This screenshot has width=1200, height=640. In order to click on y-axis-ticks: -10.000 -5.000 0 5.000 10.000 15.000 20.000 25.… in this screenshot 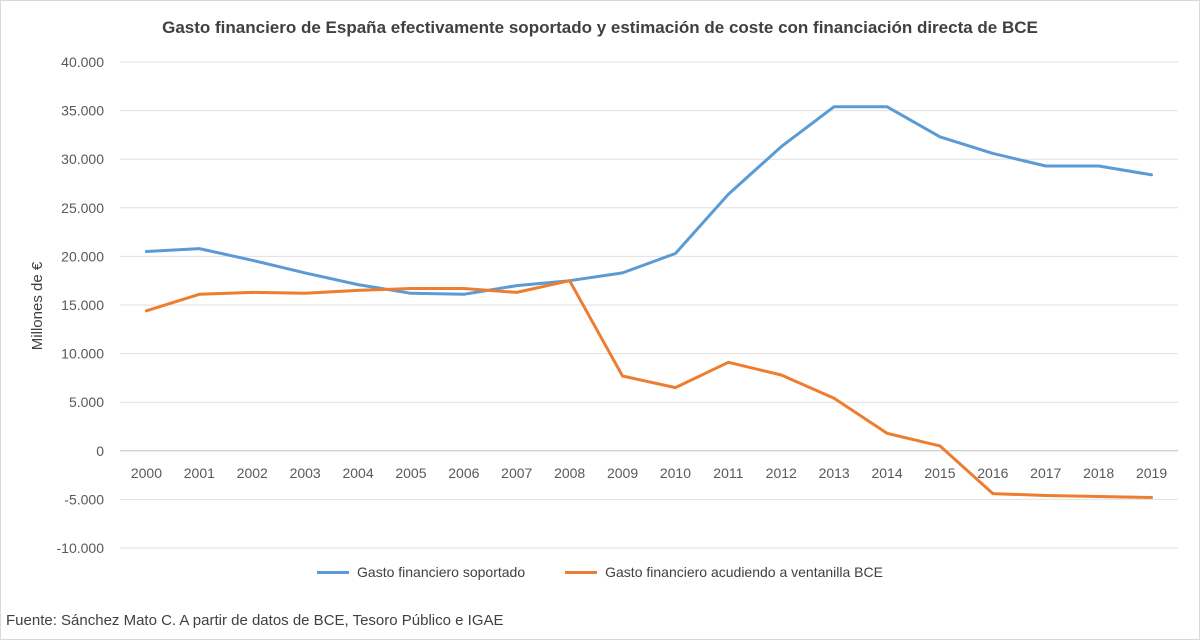, I will do `click(81, 305)`.